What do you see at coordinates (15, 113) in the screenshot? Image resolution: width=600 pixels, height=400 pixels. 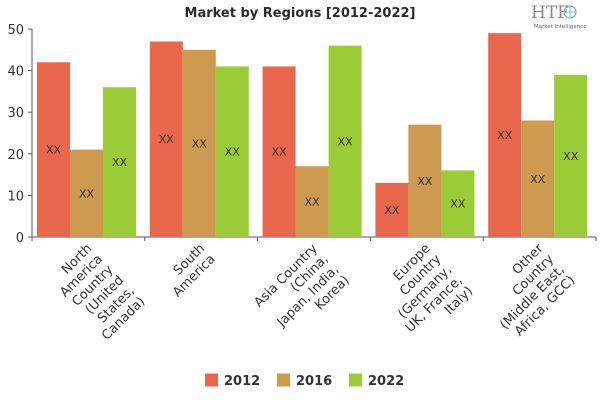 I see `y-tick-label: 30` at bounding box center [15, 113].